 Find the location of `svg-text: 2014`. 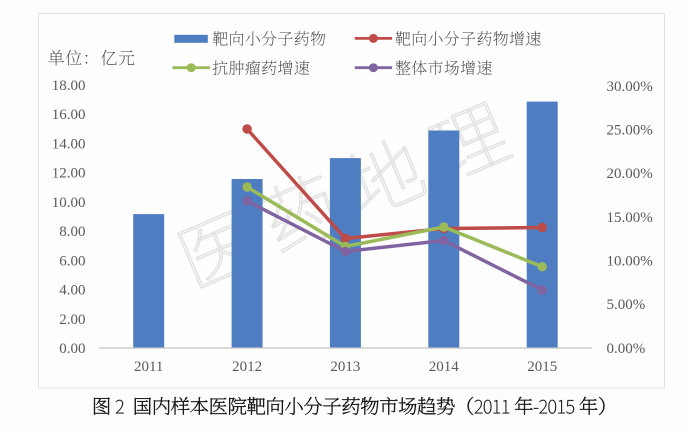

svg-text: 2014 is located at coordinates (444, 367).